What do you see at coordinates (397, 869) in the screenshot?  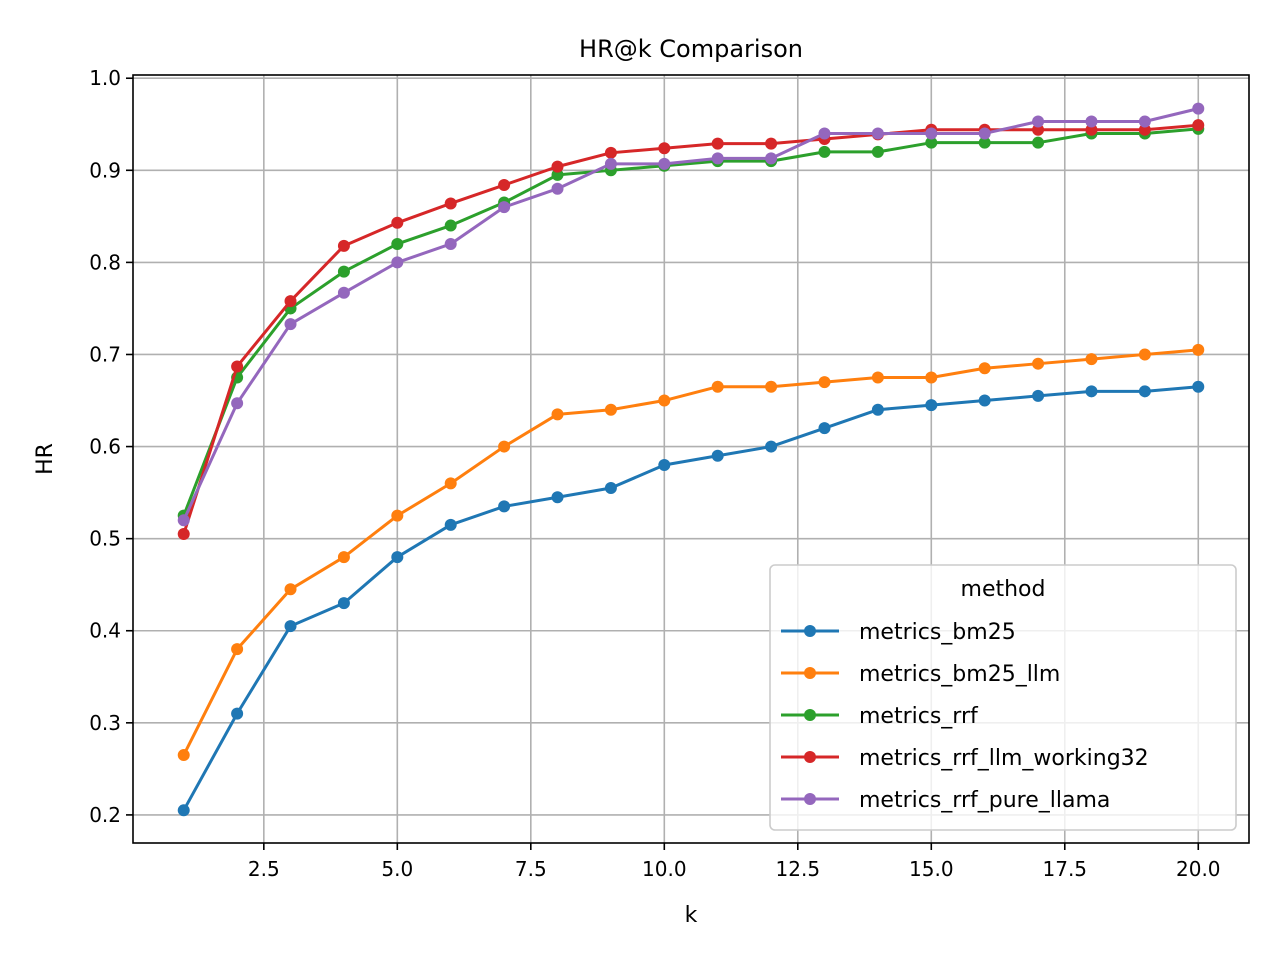 I see `x-tick-label: 5.0` at bounding box center [397, 869].